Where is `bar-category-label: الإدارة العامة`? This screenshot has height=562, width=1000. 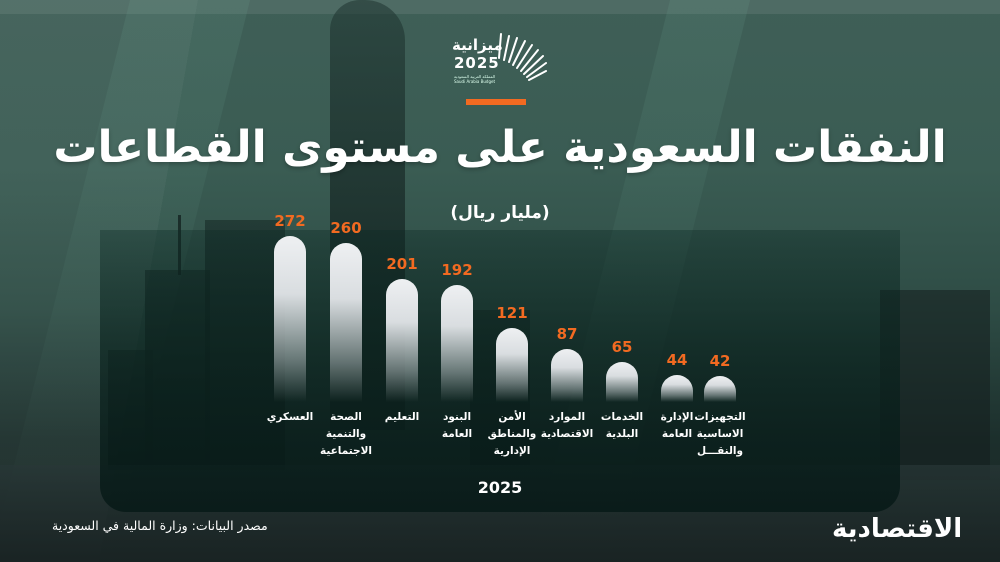 bar-category-label: الإدارة العامة is located at coordinates (677, 425).